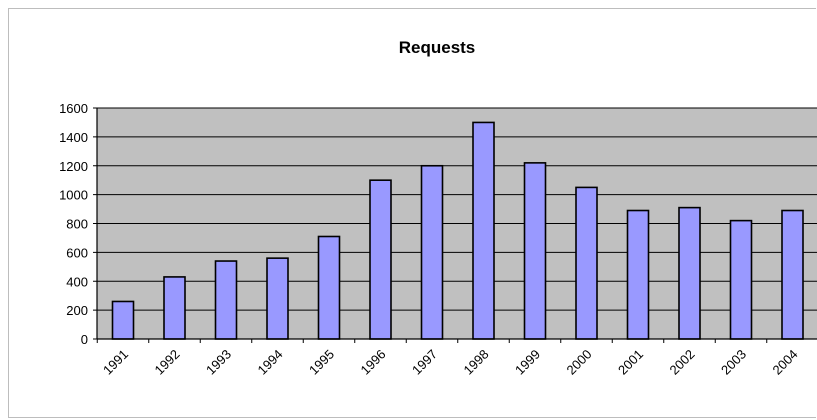  I want to click on y-tick-label-1400: 1400, so click(73, 137).